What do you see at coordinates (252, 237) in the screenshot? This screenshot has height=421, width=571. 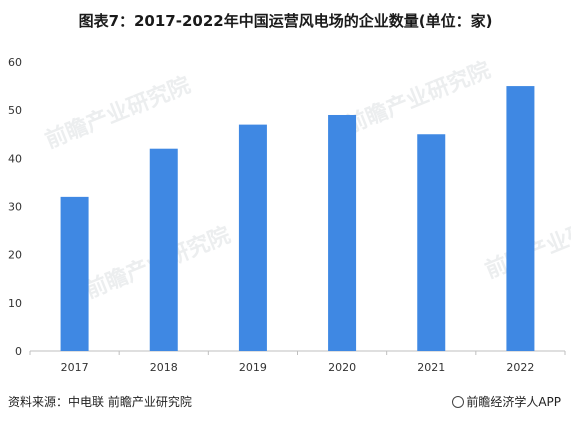 I see `bar-2019` at bounding box center [252, 237].